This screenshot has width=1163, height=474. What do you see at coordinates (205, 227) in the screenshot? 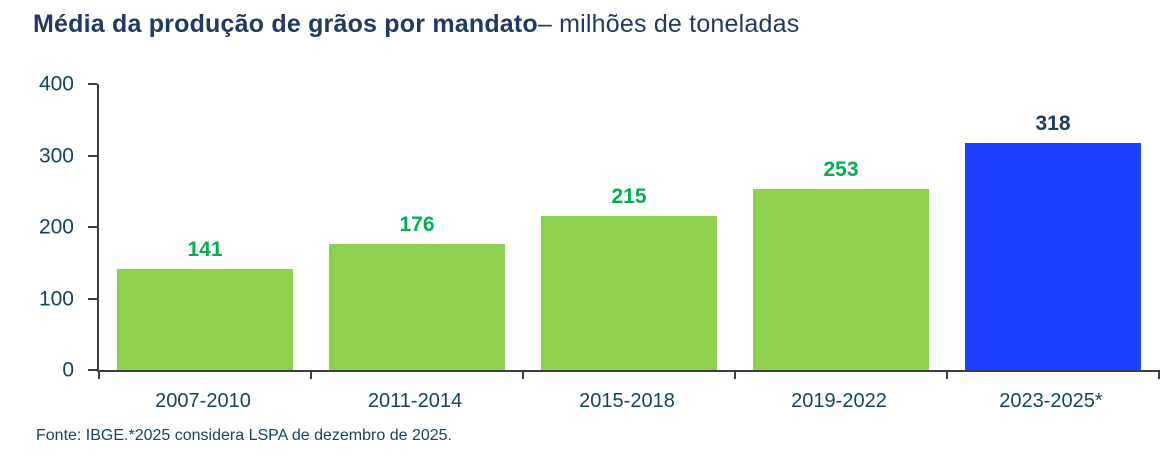
I see `bar-column: 141` at bounding box center [205, 227].